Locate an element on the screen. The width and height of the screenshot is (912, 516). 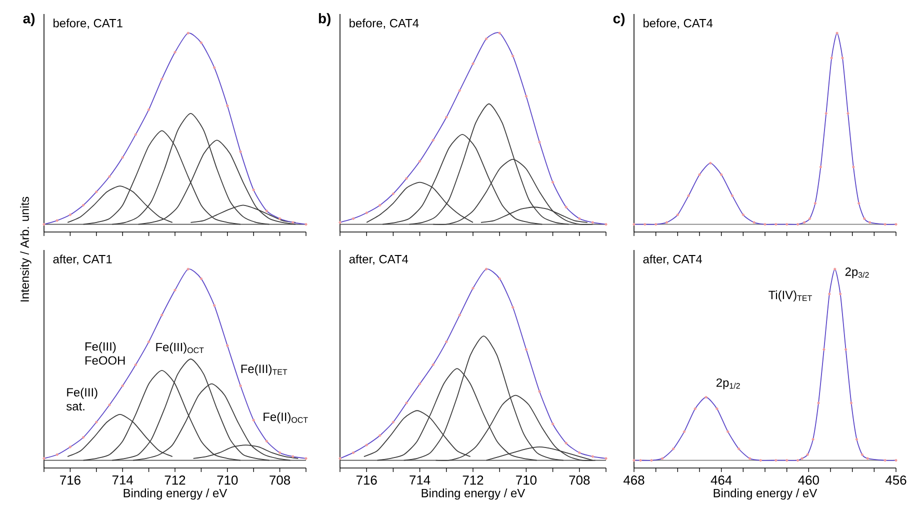
chart-title: after, CAT1 is located at coordinates (82, 259).